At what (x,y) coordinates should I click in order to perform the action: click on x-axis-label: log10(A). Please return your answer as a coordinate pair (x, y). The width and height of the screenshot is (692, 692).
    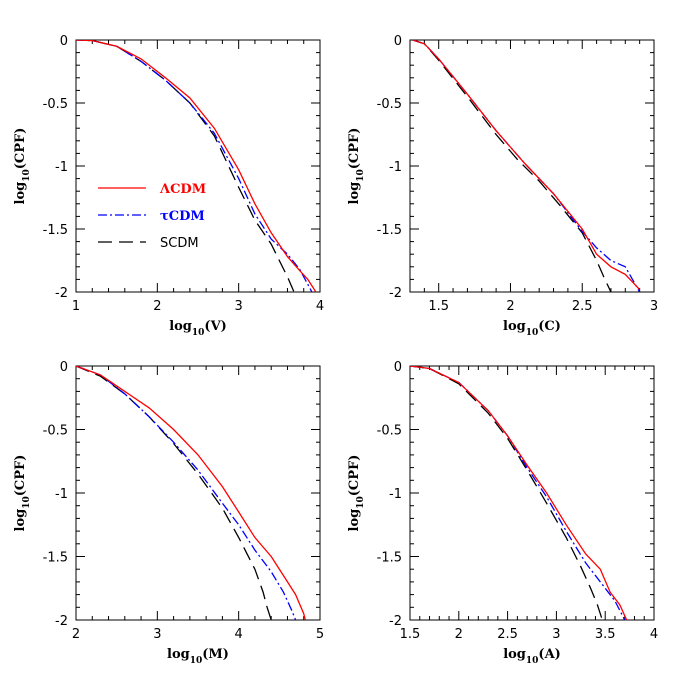
    Looking at the image, I should click on (532, 656).